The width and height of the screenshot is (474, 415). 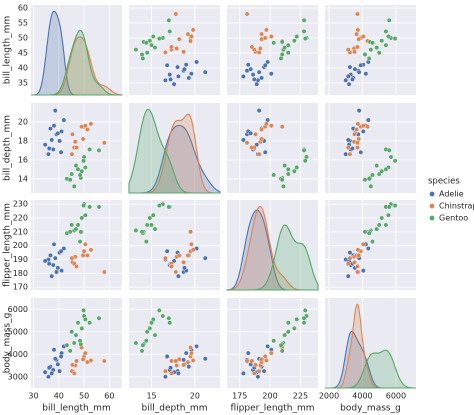 I want to click on x-tick-label: 15, so click(x=151, y=396).